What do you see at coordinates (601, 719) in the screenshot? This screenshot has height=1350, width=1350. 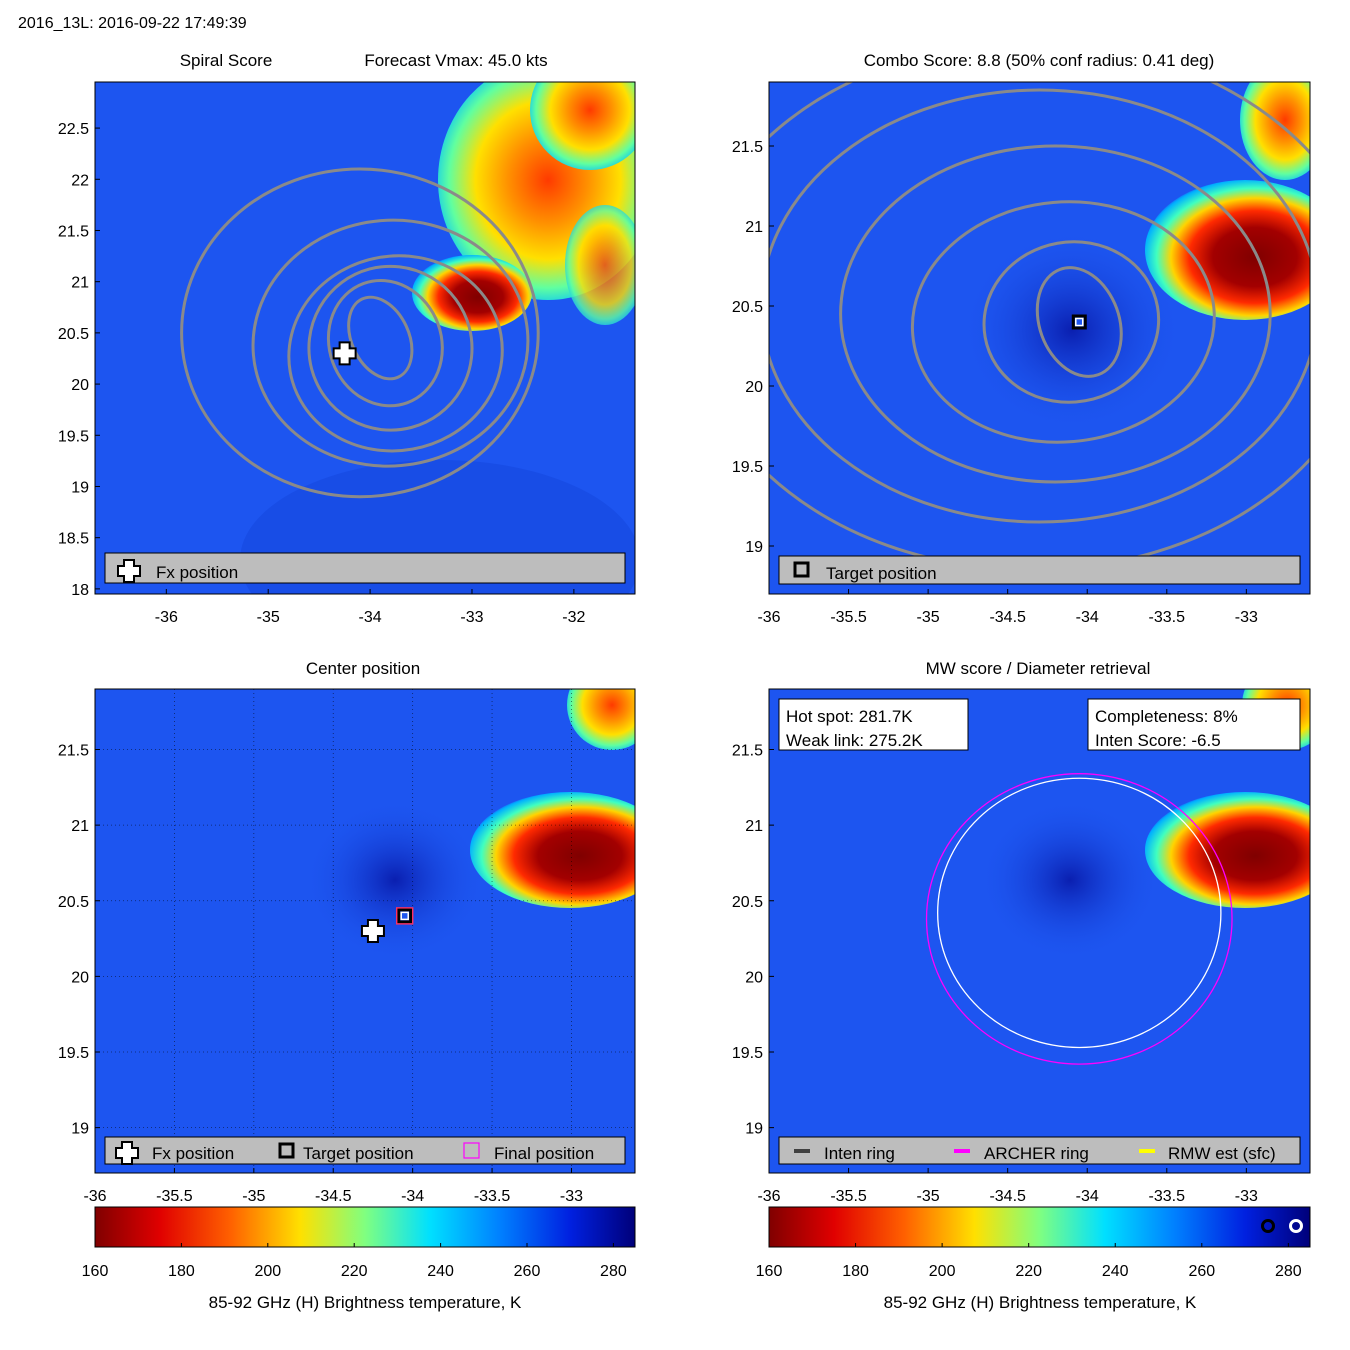 I see `center-warm-cell` at bounding box center [601, 719].